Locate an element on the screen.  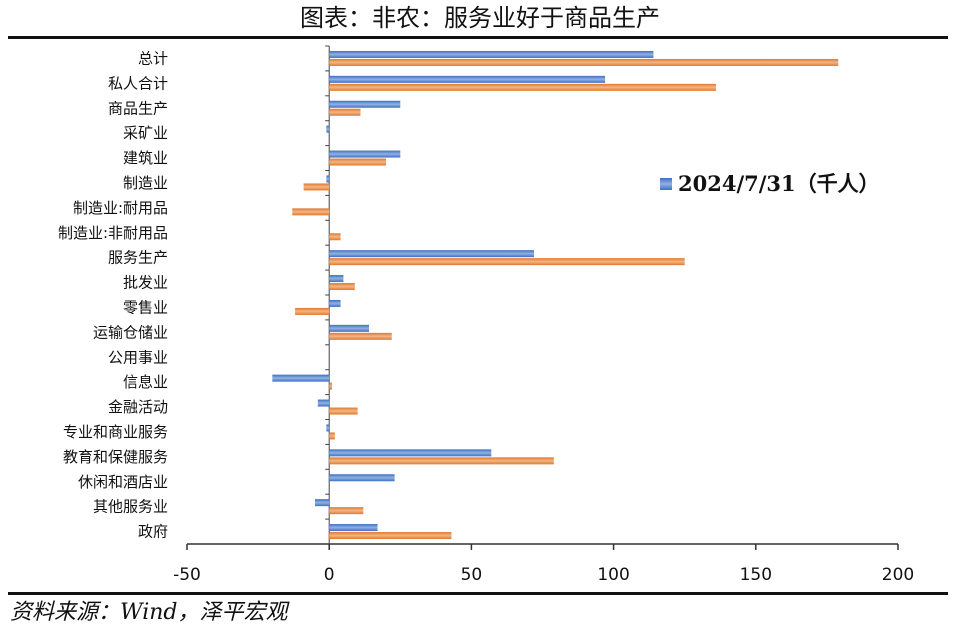
category-label: 信息业 is located at coordinates (145, 382).